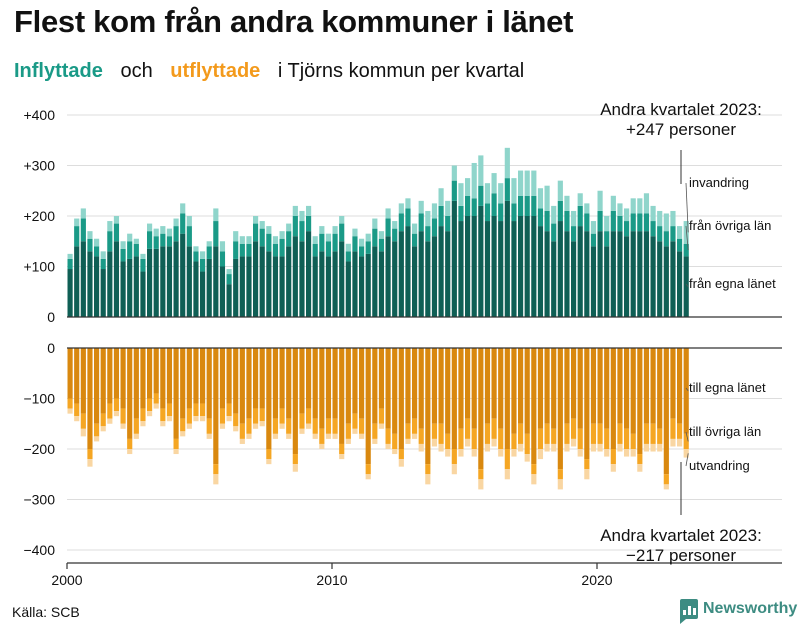  What do you see at coordinates (687, 436) in the screenshot?
I see `label-leader-bottom` at bounding box center [687, 436].